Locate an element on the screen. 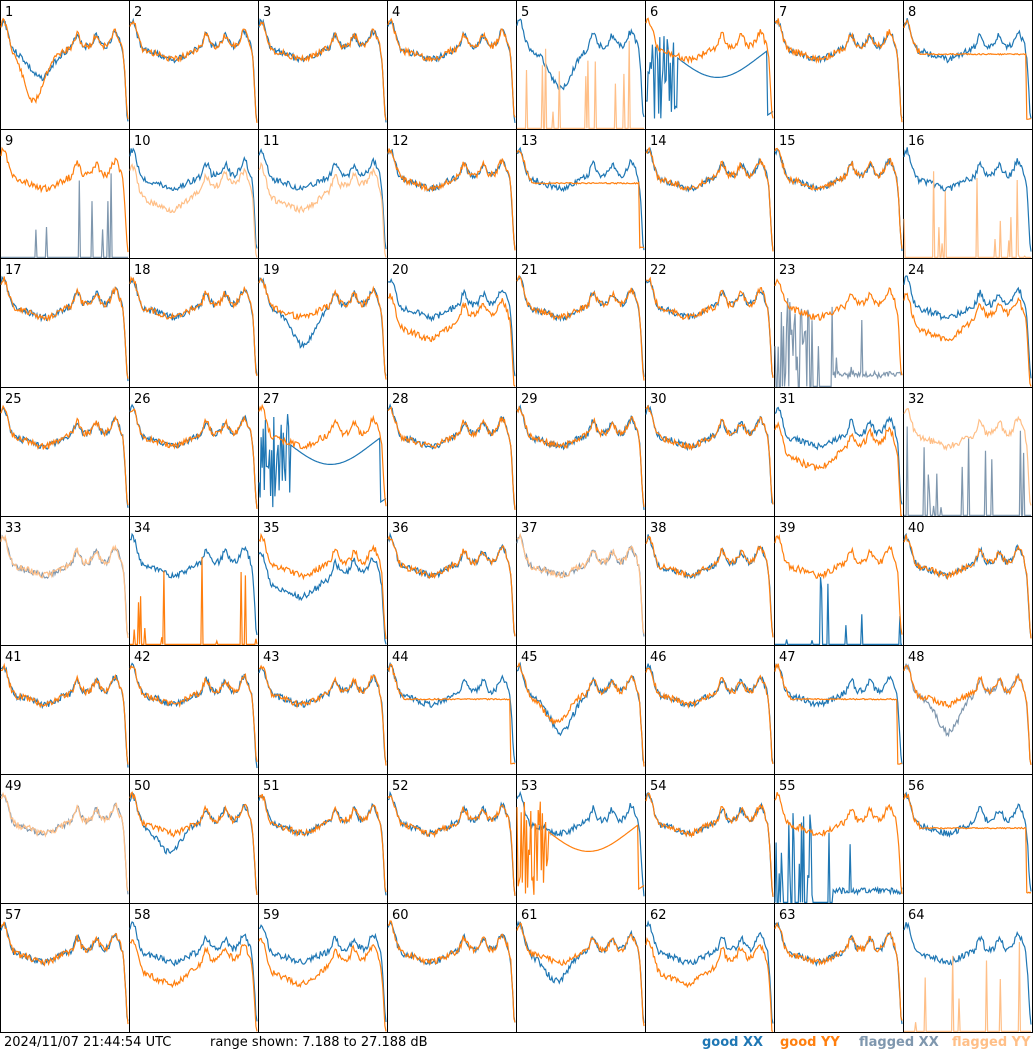 The image size is (1033, 1053). panel-44: 44 is located at coordinates (452, 710).